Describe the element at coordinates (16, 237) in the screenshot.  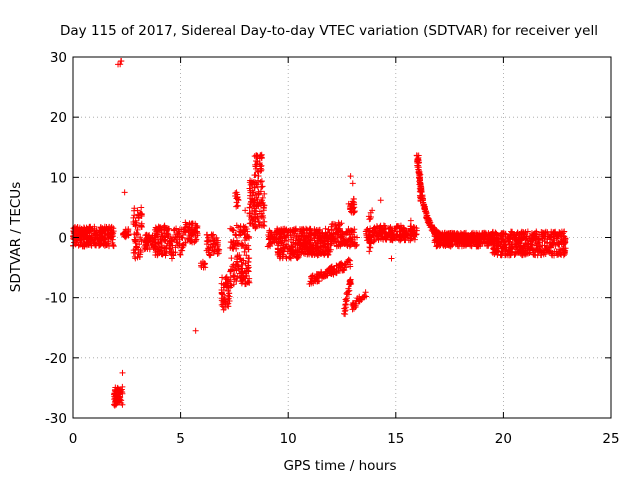
I see `y-axis-label: SDTVAR / TECUs` at that location.